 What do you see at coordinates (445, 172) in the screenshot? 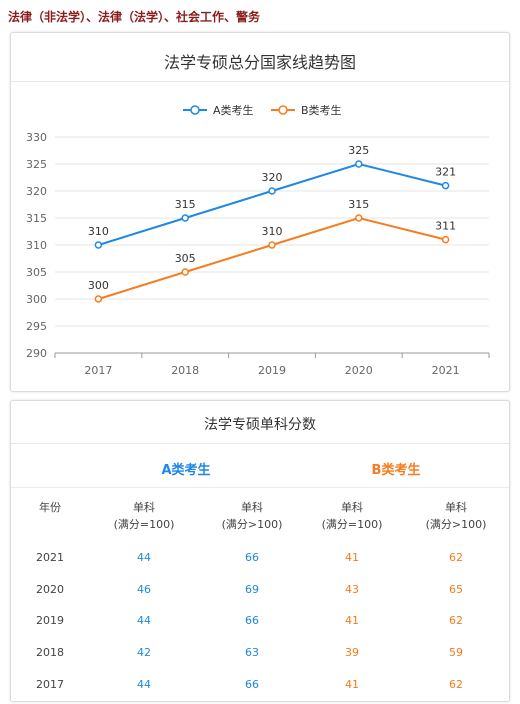
I see `data-label: 321` at bounding box center [445, 172].